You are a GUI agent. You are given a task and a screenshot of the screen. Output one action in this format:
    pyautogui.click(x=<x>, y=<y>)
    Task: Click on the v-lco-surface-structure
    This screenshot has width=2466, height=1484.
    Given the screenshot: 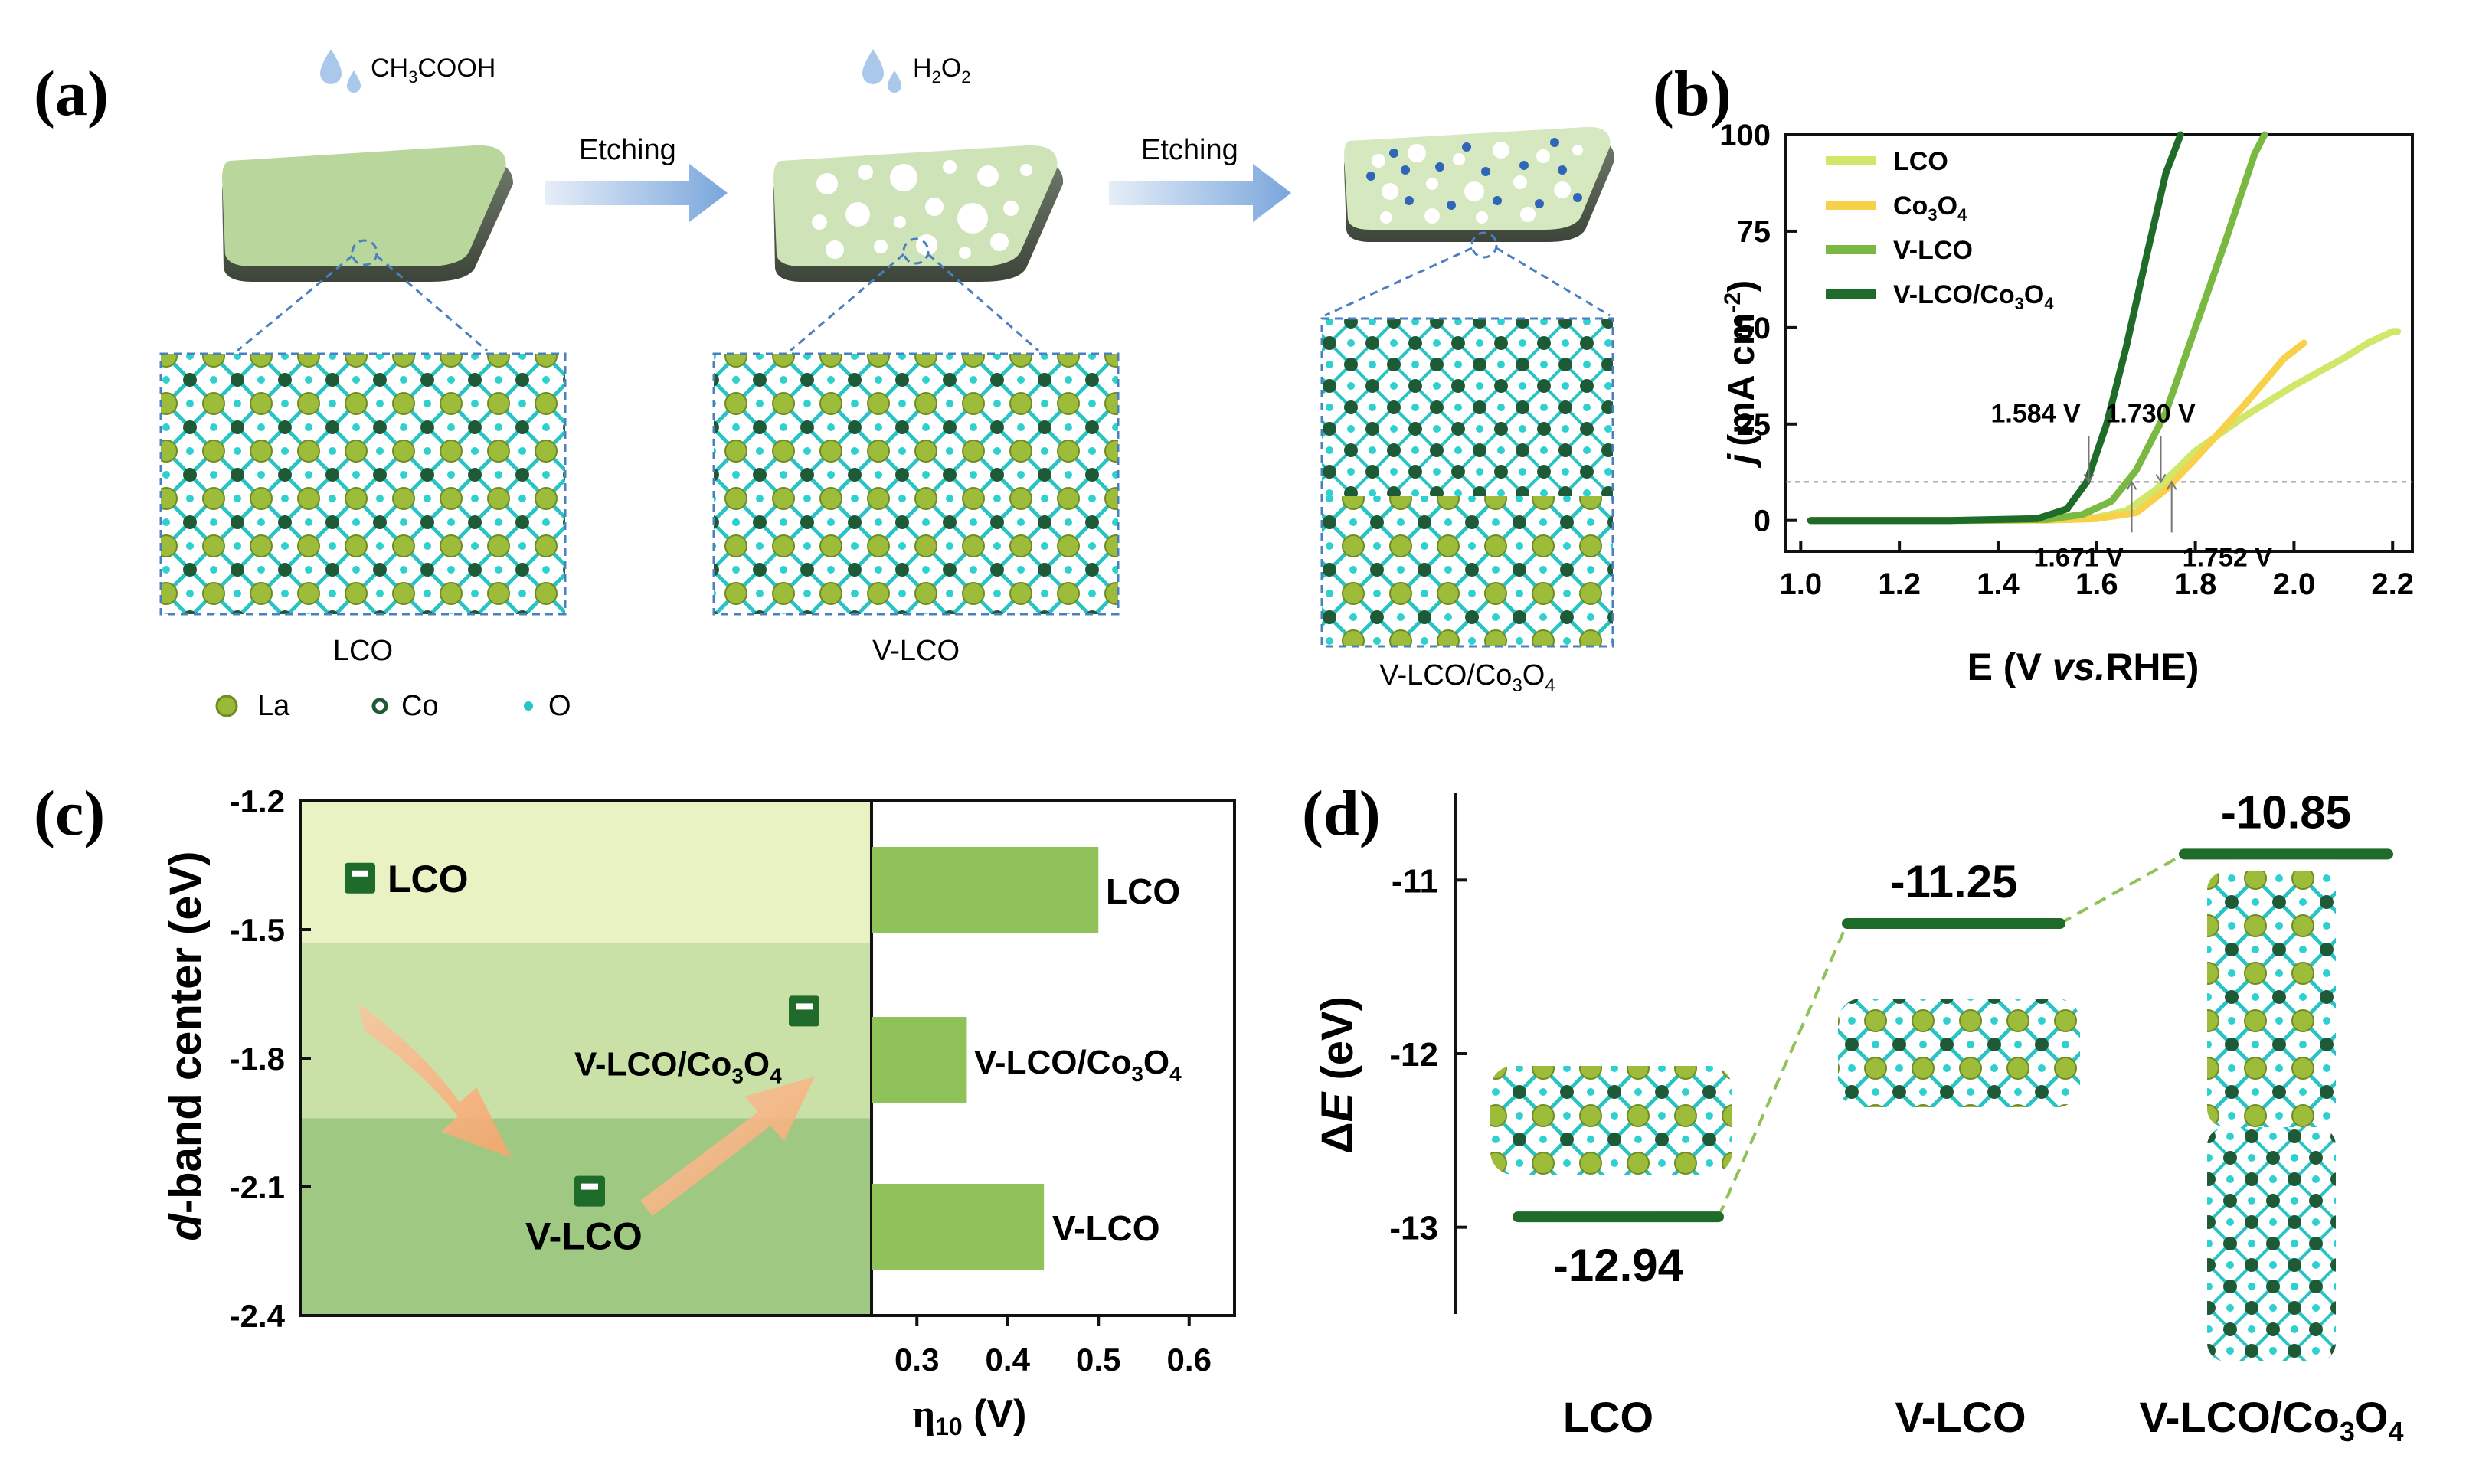 What is the action you would take?
    pyautogui.click(x=1959, y=1053)
    